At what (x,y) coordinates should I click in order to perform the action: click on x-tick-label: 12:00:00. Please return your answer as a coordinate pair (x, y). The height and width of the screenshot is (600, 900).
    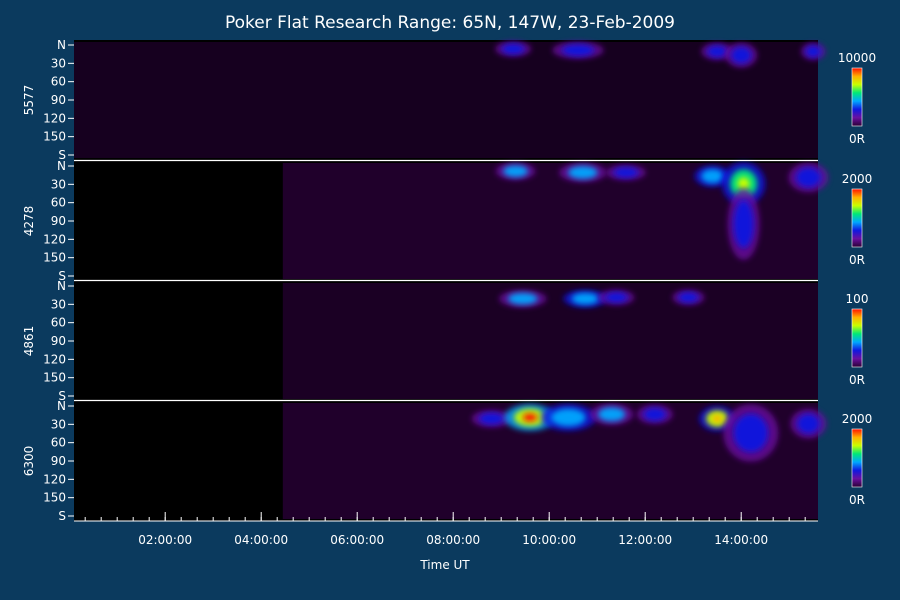
    Looking at the image, I should click on (645, 540).